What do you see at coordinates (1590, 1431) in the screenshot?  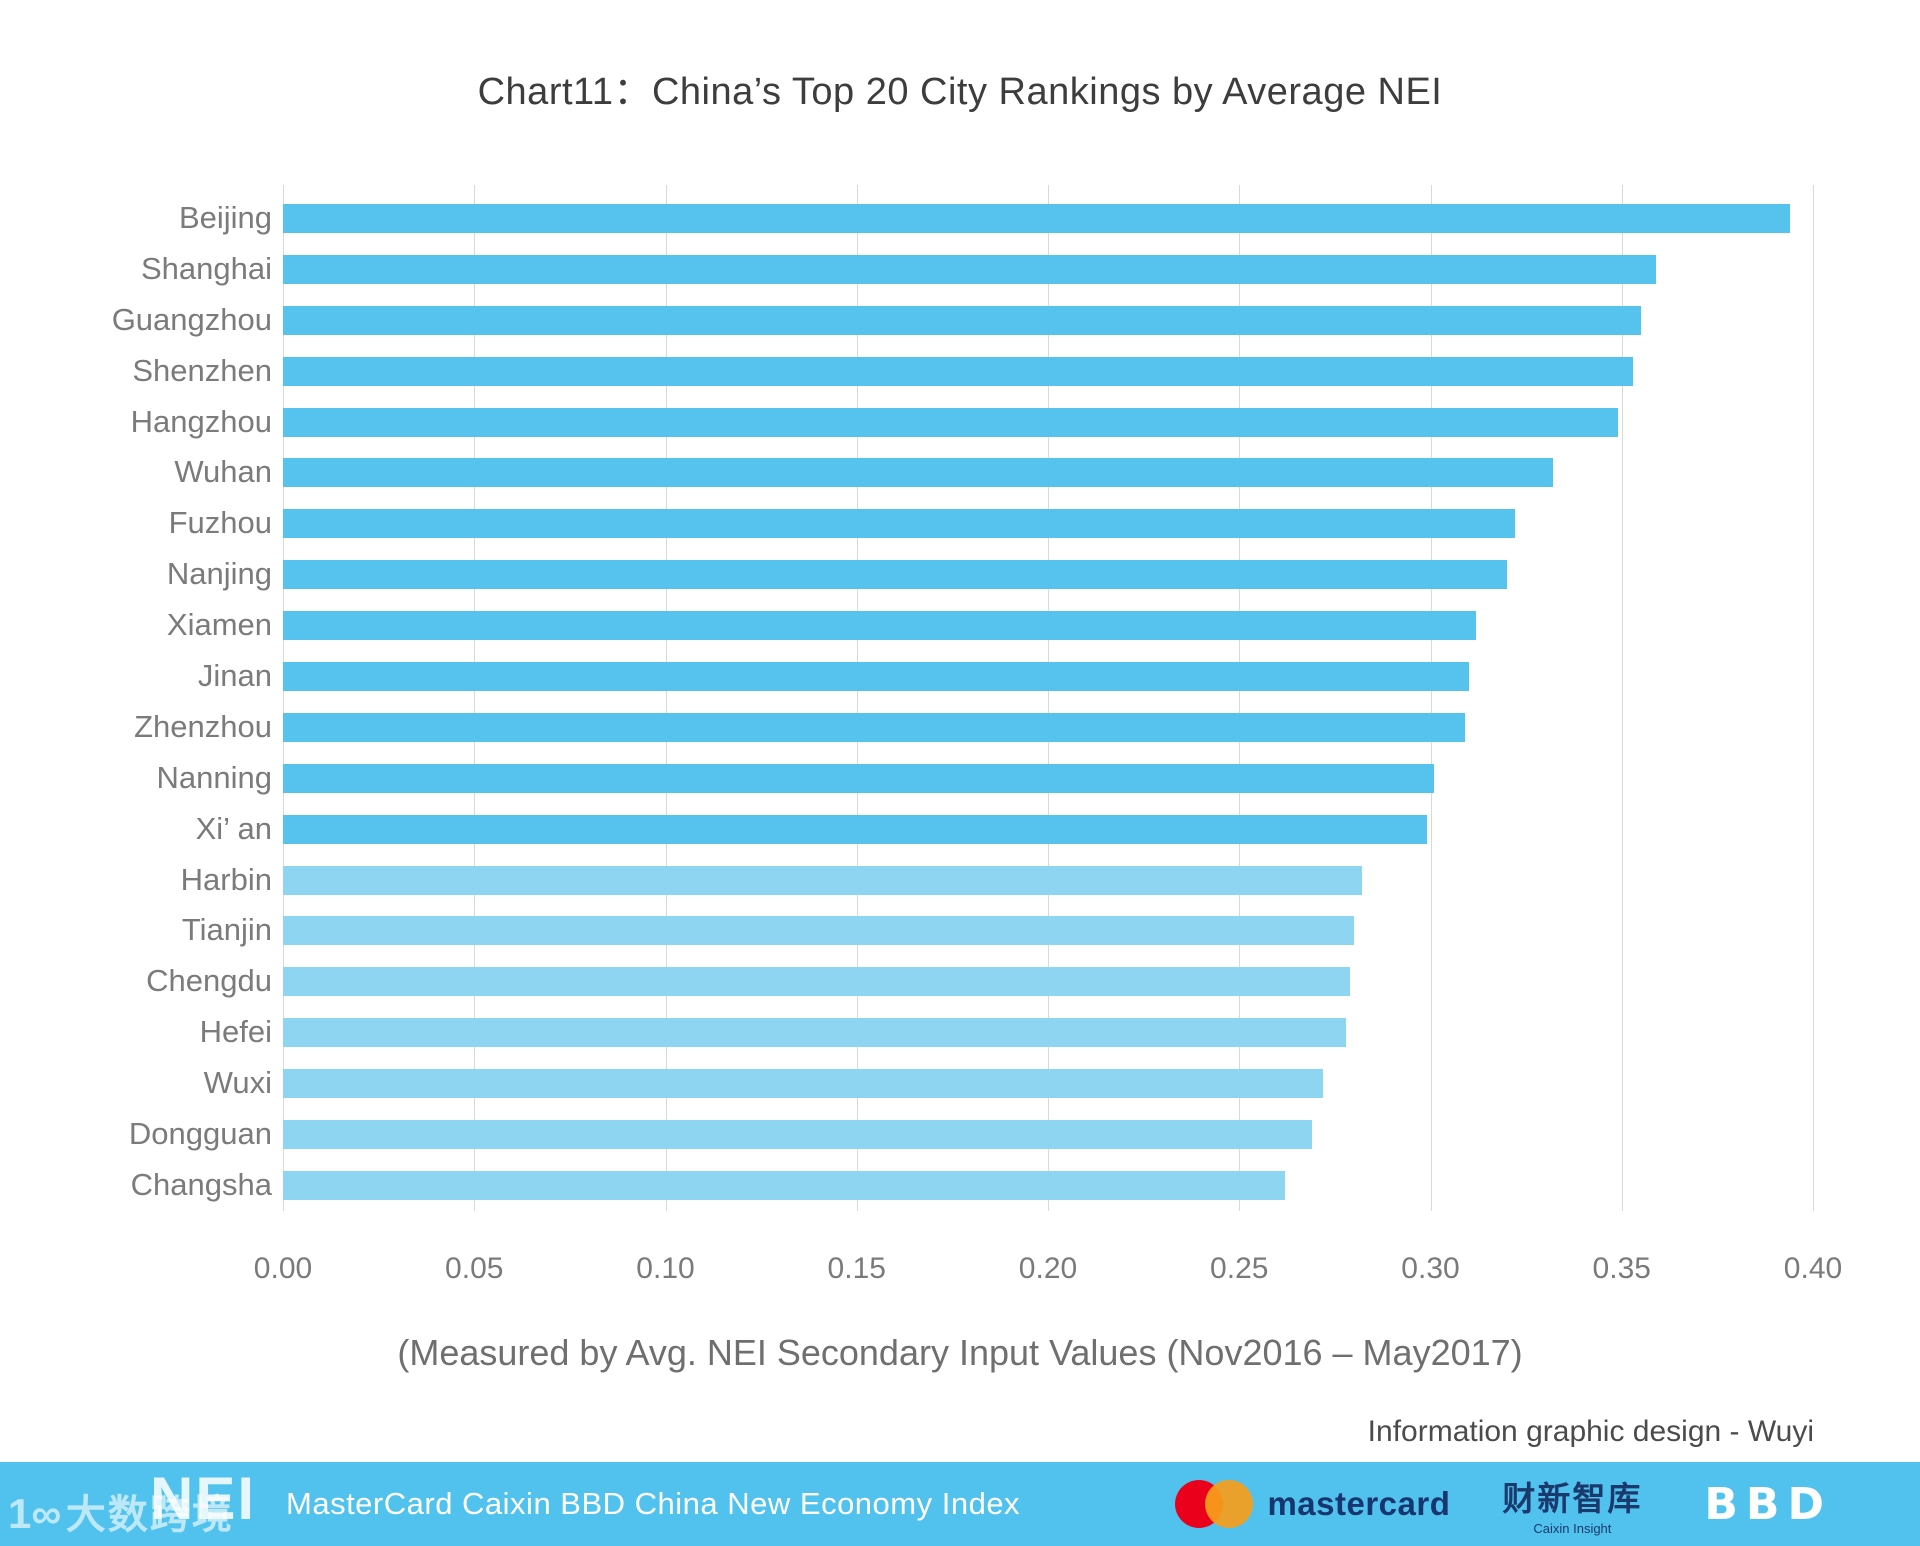 I see `credit-text: Information graphic design - Wuyi` at bounding box center [1590, 1431].